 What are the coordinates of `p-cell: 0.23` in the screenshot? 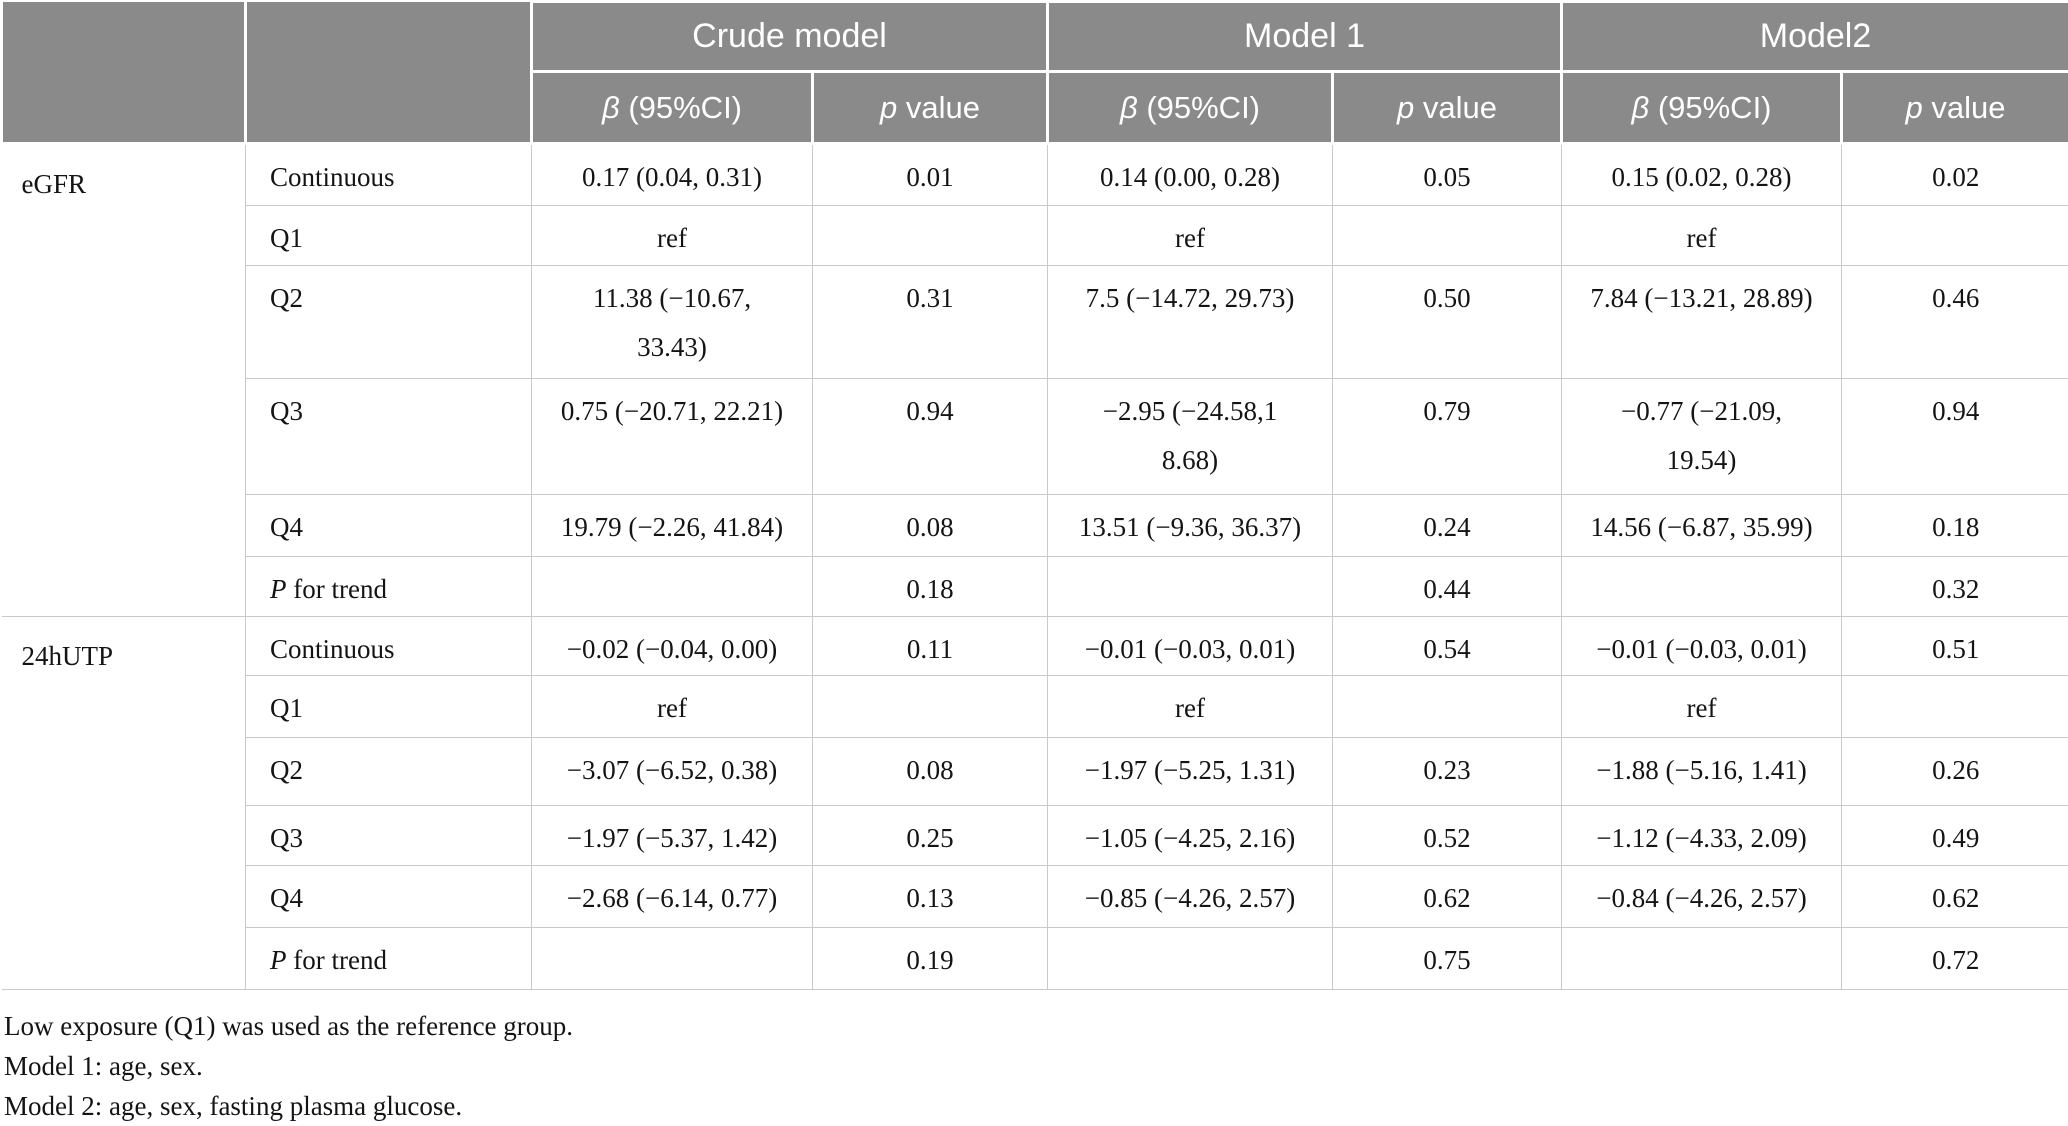 It's located at (1447, 772).